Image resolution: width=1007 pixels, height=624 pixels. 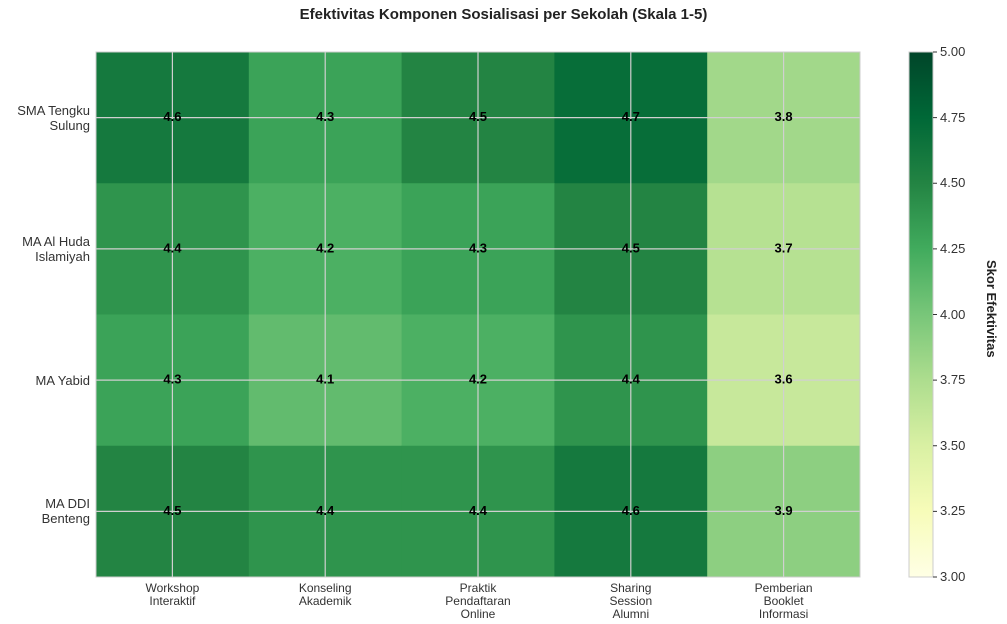 What do you see at coordinates (631, 116) in the screenshot?
I see `value-label: 4.7` at bounding box center [631, 116].